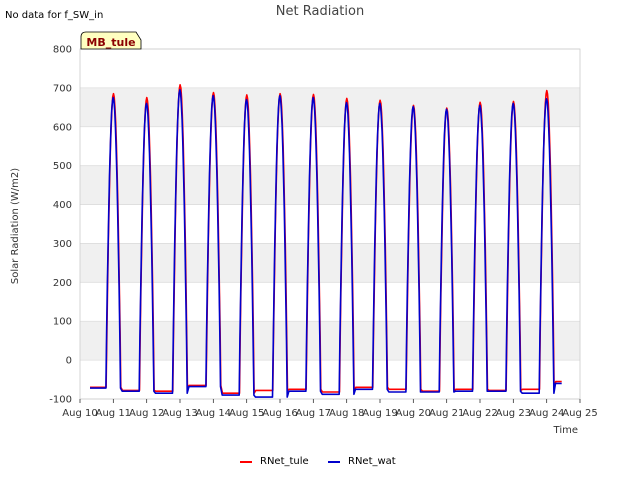 This screenshot has width=640, height=480. I want to click on x-tick-label: Aug 19, so click(379, 413).